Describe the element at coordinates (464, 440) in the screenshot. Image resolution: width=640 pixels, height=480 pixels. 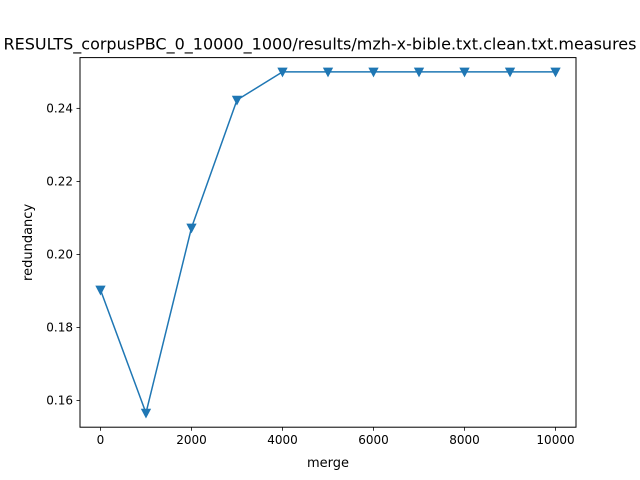
I see `x-tick-label: 8000` at that location.